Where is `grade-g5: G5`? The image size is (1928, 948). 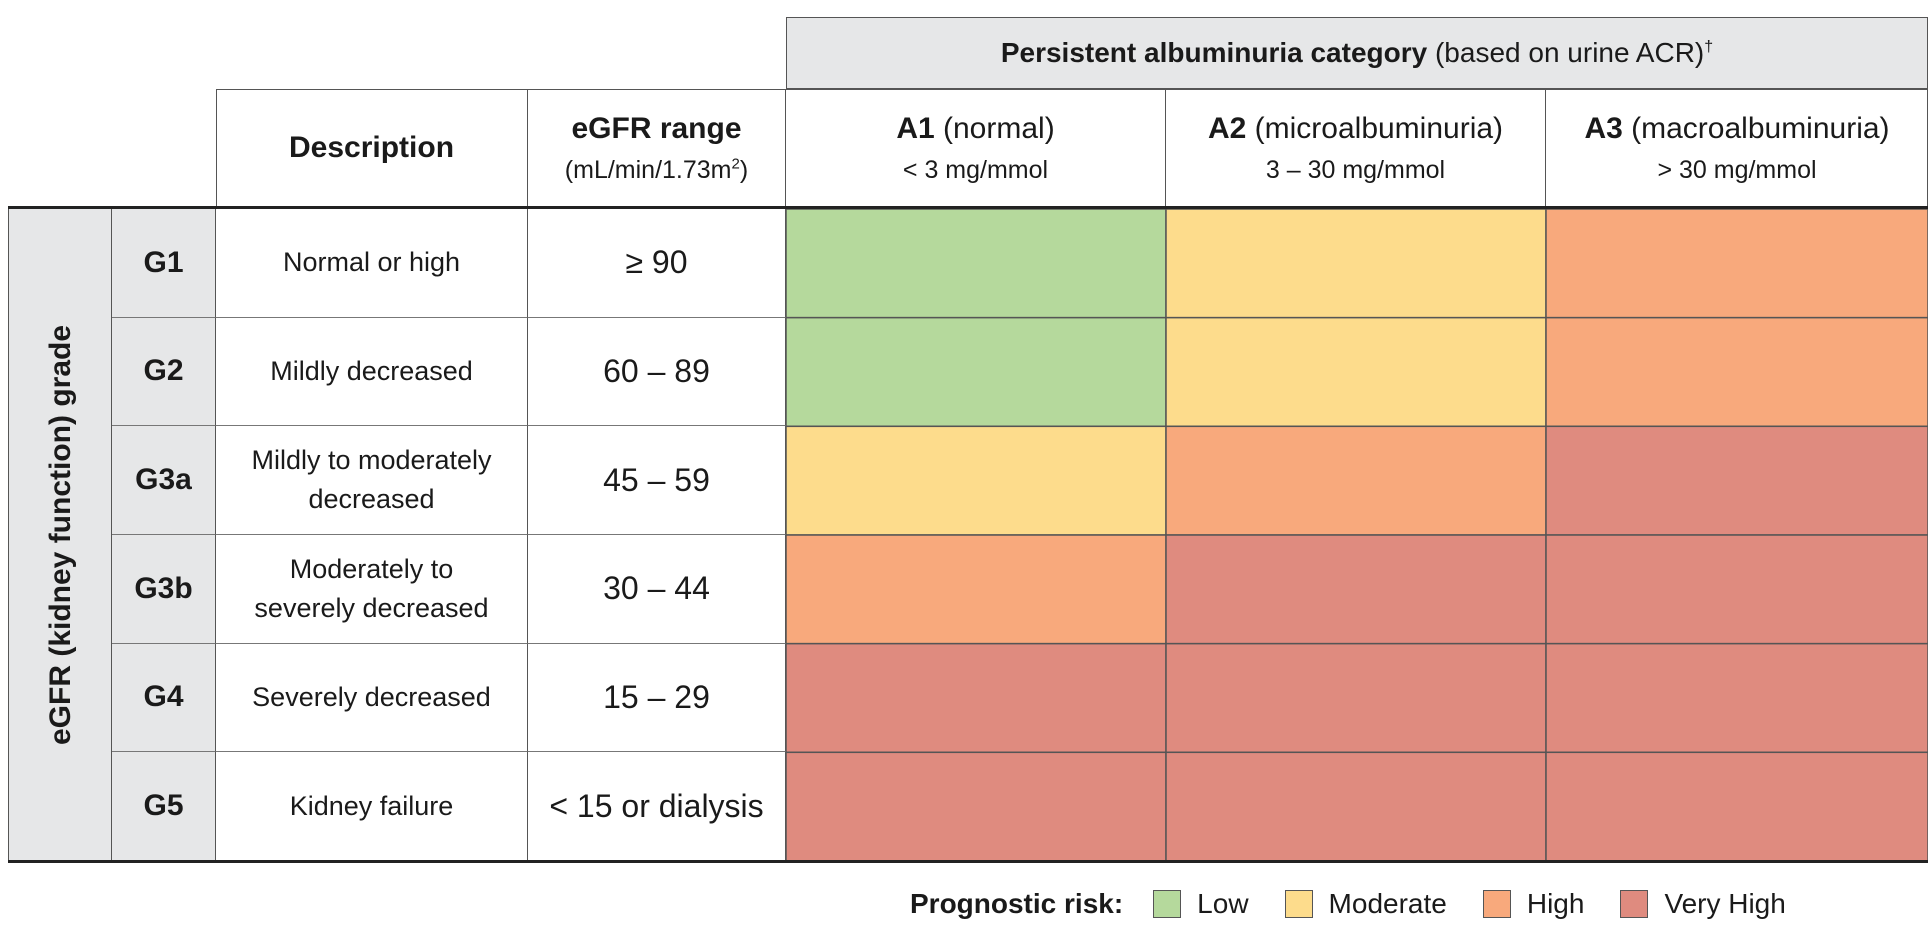
grade-g5: G5 is located at coordinates (164, 806).